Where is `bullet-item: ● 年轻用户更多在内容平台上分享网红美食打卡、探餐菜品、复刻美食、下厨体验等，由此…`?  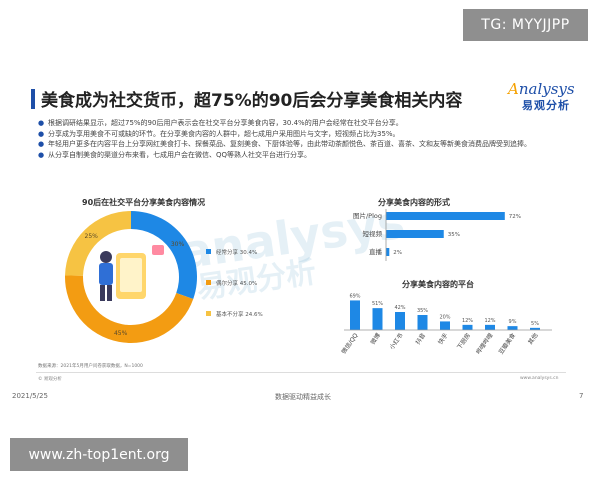 bullet-item: ● 年轻用户更多在内容平台上分享网红美食打卡、探餐菜品、复刻美食、下厨体验等，由此… is located at coordinates (303, 144).